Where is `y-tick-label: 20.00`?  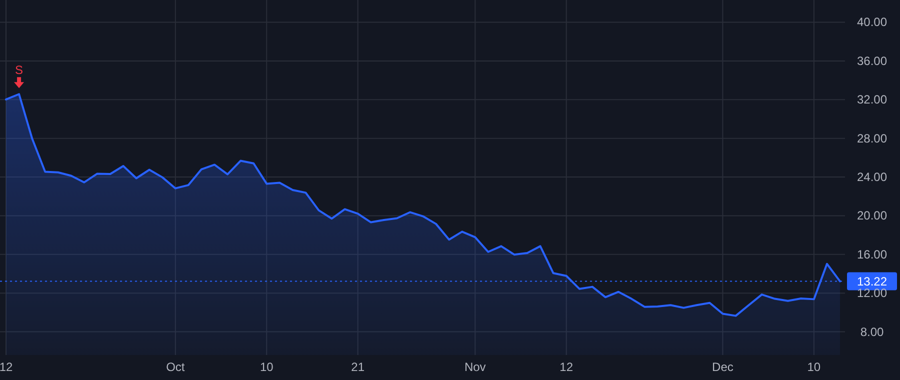 y-tick-label: 20.00 is located at coordinates (872, 215).